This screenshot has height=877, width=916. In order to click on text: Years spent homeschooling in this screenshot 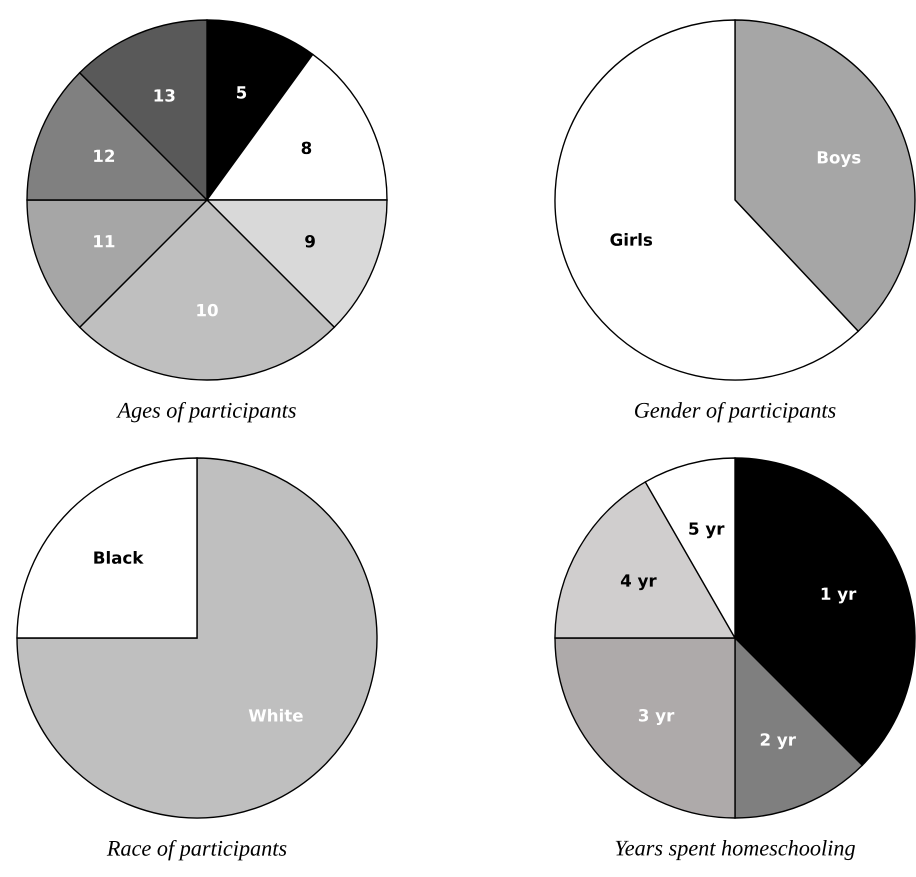, I will do `click(735, 850)`.